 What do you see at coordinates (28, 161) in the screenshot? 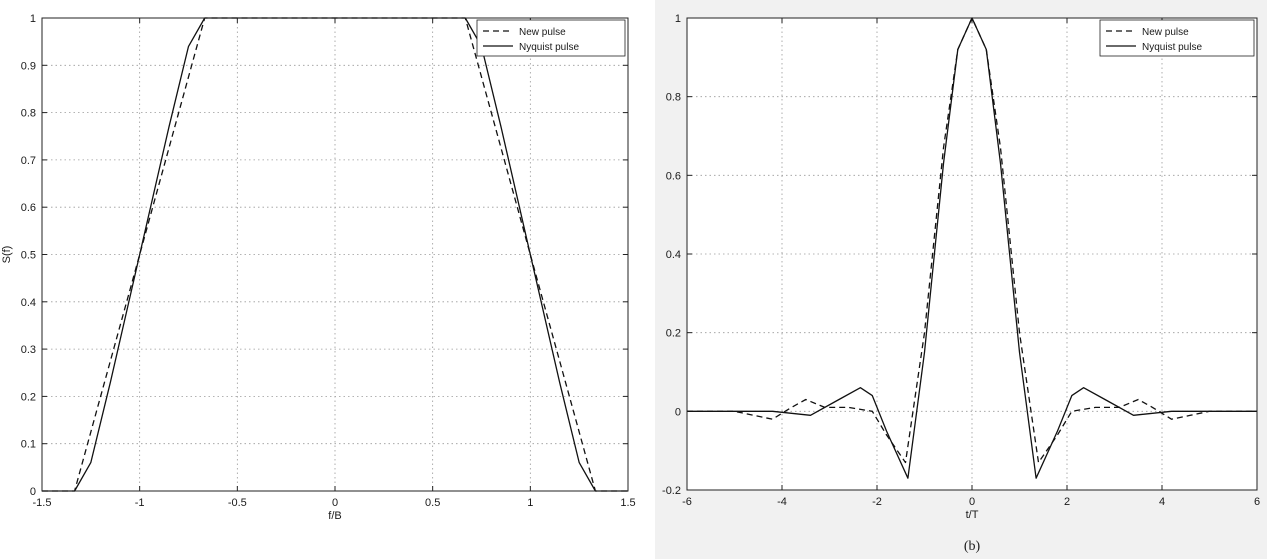
I see `y-tick-label: 0.7` at bounding box center [28, 161].